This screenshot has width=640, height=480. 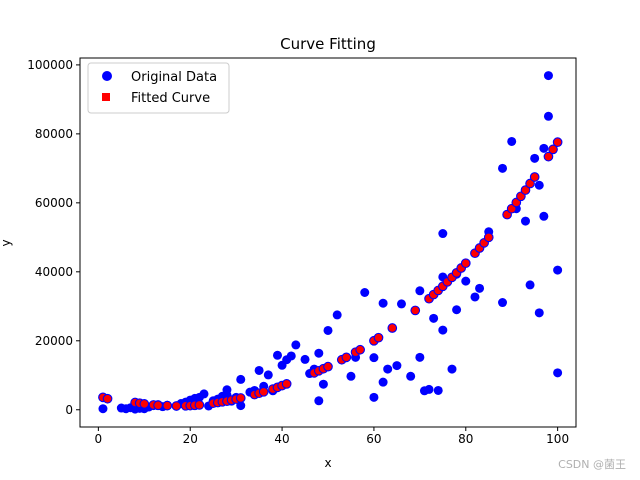 I want to click on legend-box, so click(x=158, y=88).